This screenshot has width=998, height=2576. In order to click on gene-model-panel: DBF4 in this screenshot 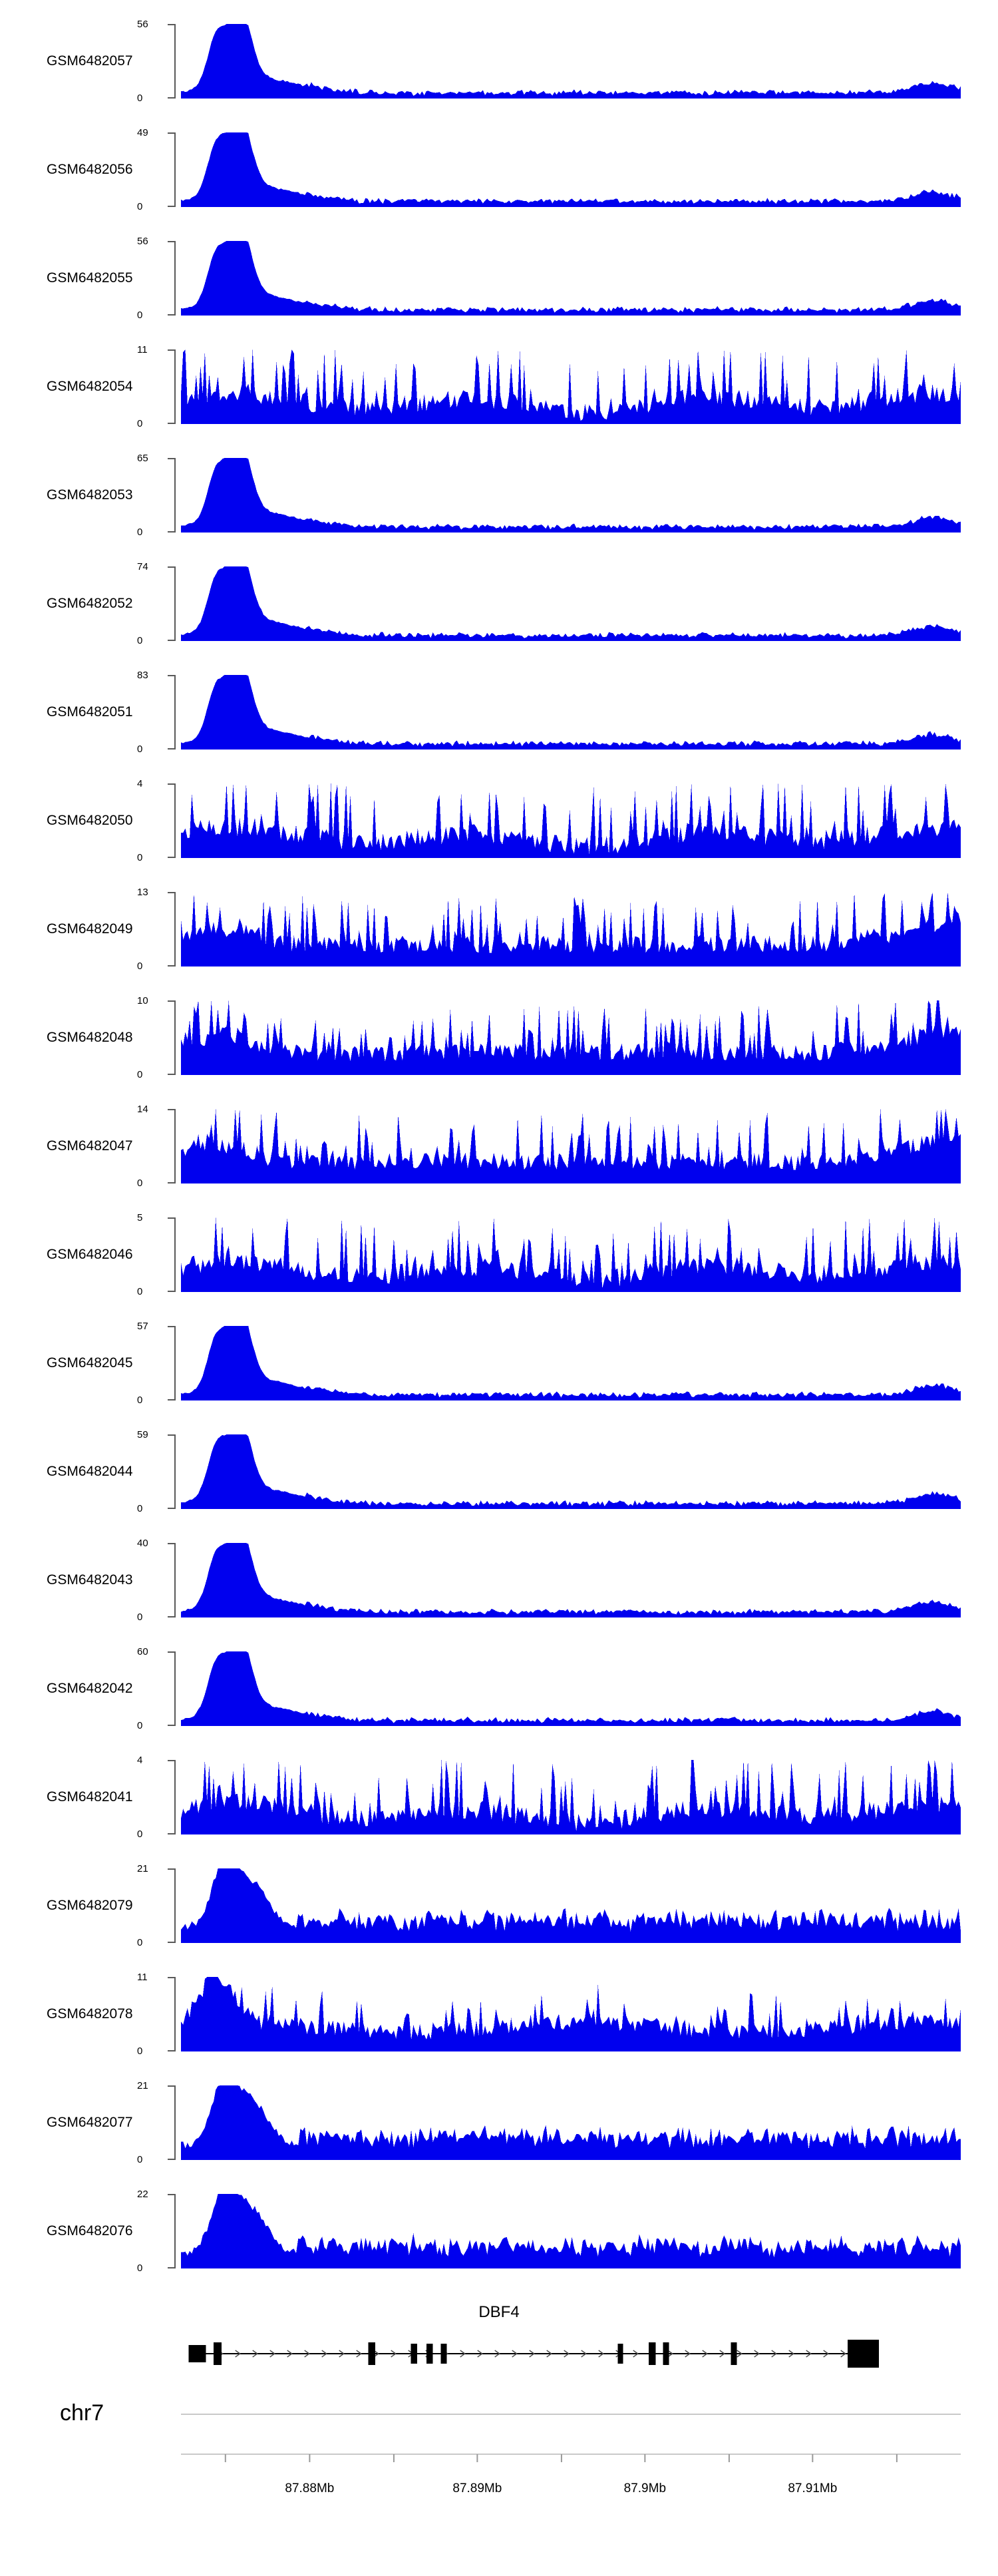, I will do `click(499, 2349)`.